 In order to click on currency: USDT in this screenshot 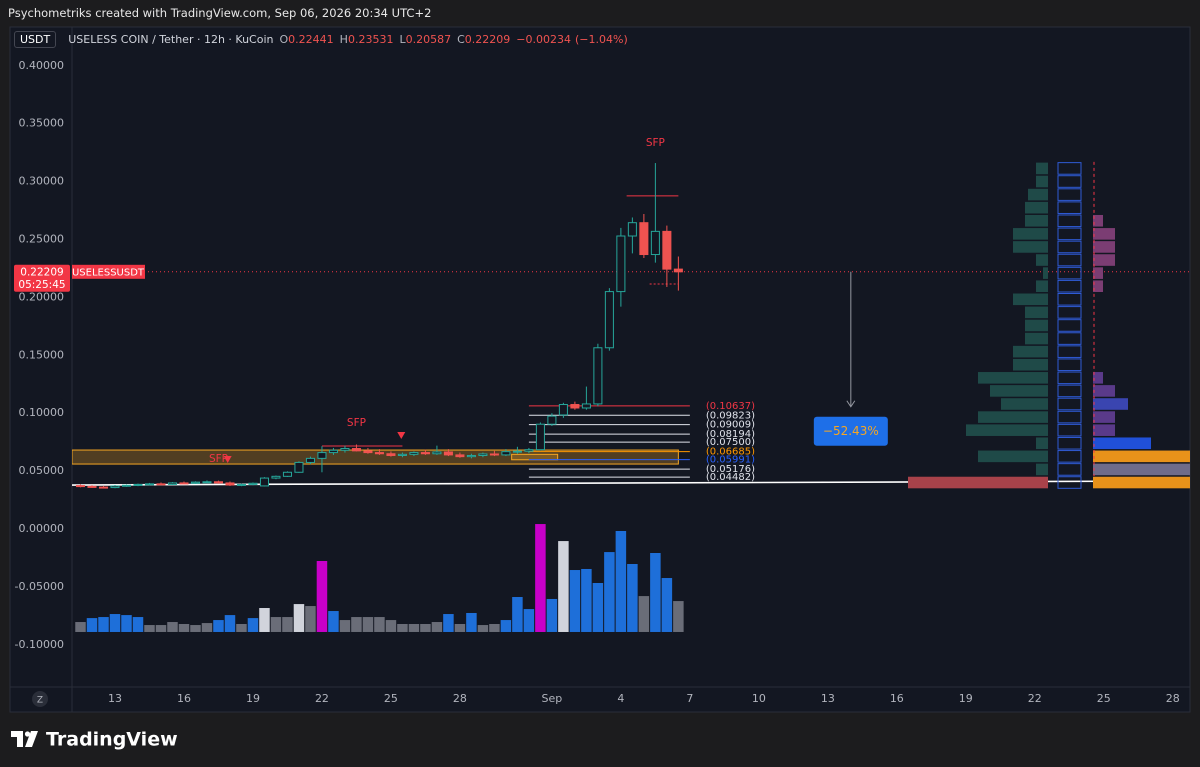, I will do `click(35, 39)`.